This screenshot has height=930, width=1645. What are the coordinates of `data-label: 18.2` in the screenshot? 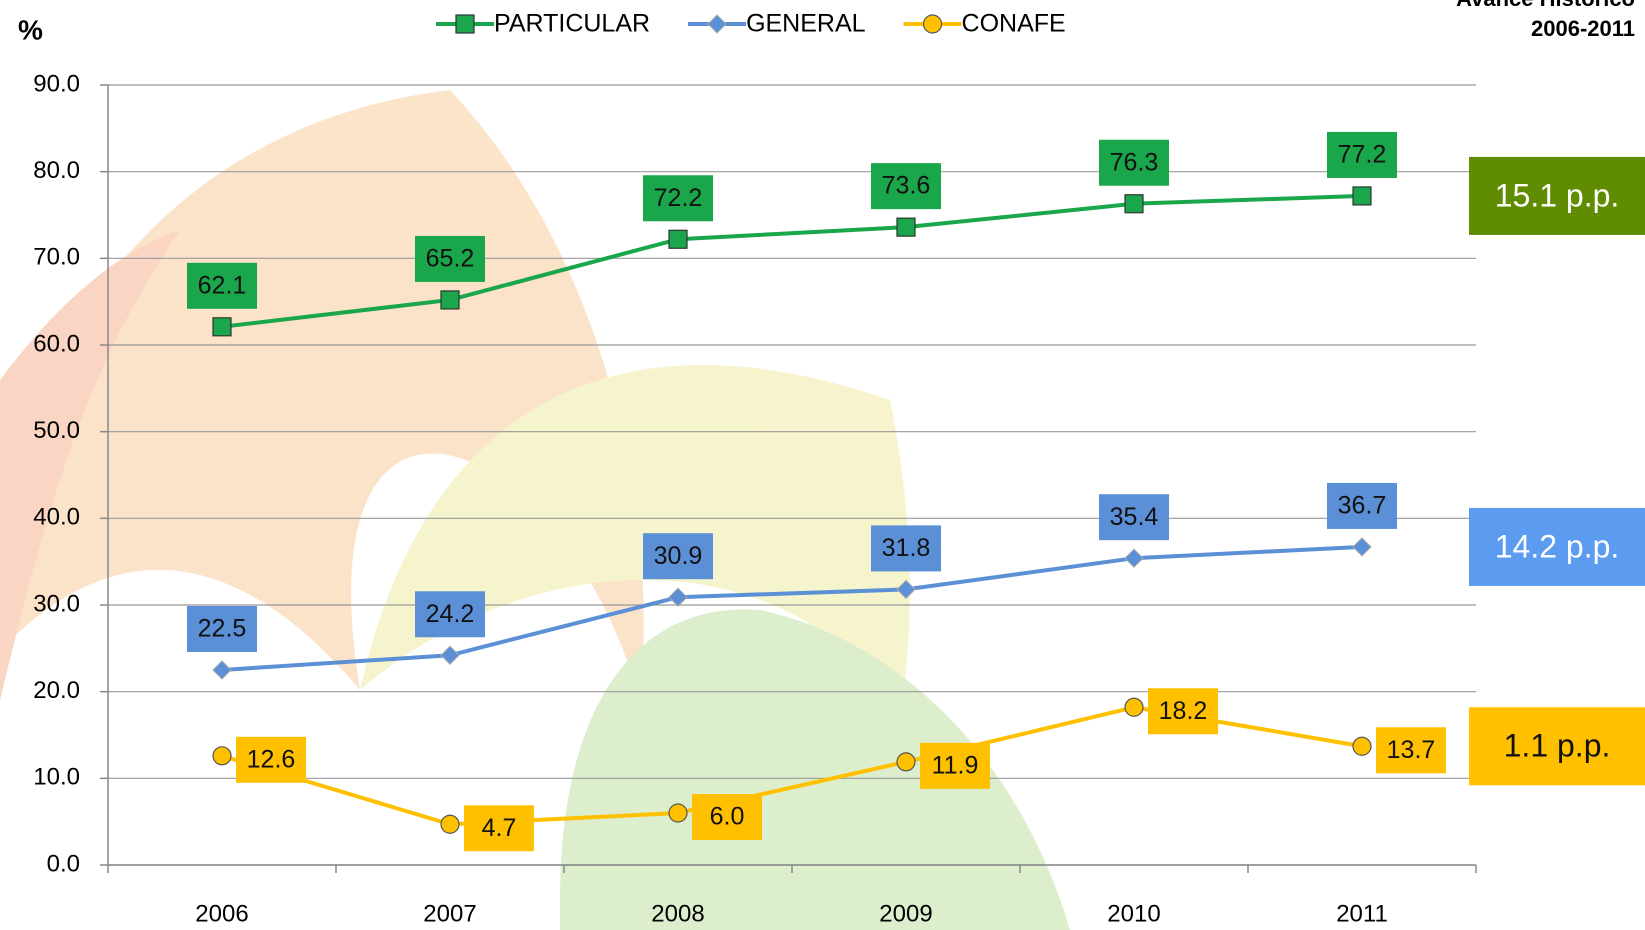 It's located at (1183, 711).